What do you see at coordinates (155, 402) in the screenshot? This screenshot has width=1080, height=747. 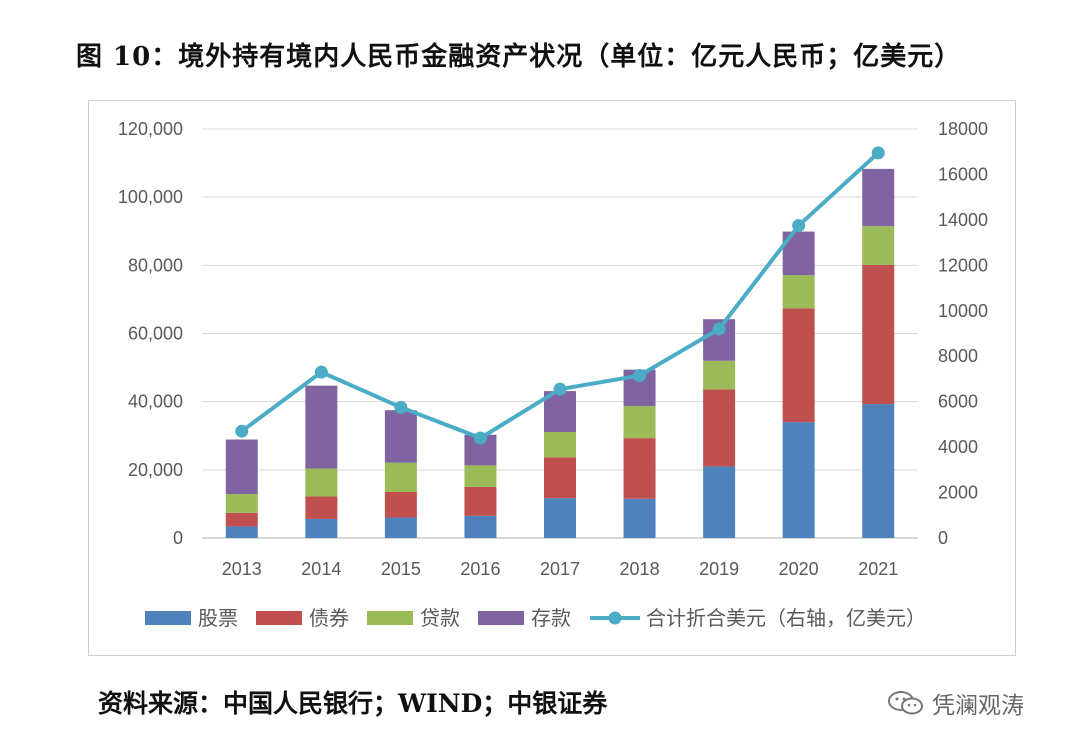 I see `y-left-tick-label: 40,000` at bounding box center [155, 402].